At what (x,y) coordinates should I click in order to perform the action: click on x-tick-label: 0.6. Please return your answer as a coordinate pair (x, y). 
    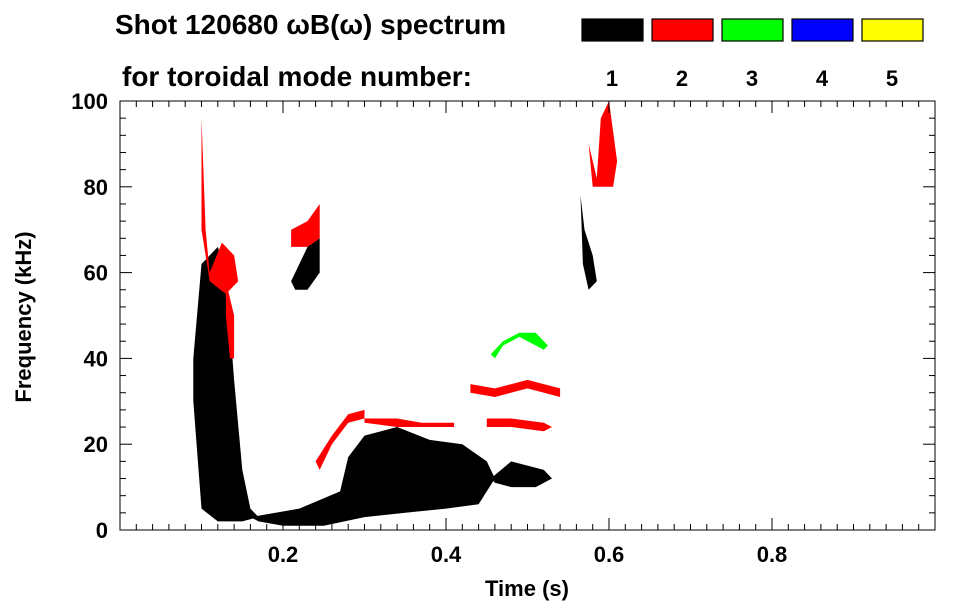
    Looking at the image, I should click on (609, 554).